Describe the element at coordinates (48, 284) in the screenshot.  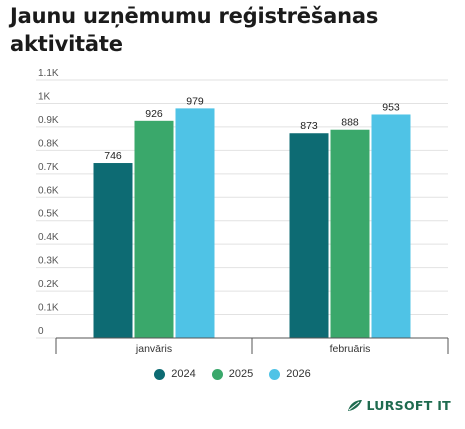
I see `y-tick-label: 0.2K` at that location.